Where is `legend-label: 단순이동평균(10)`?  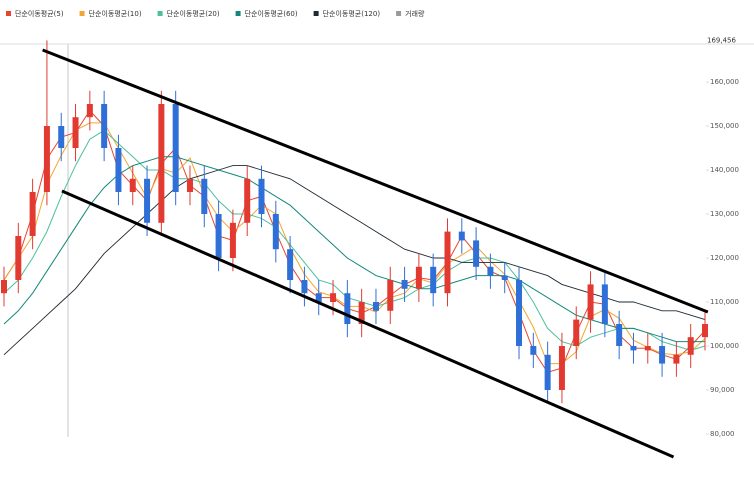
legend-label: 단순이동평균(10) is located at coordinates (115, 13).